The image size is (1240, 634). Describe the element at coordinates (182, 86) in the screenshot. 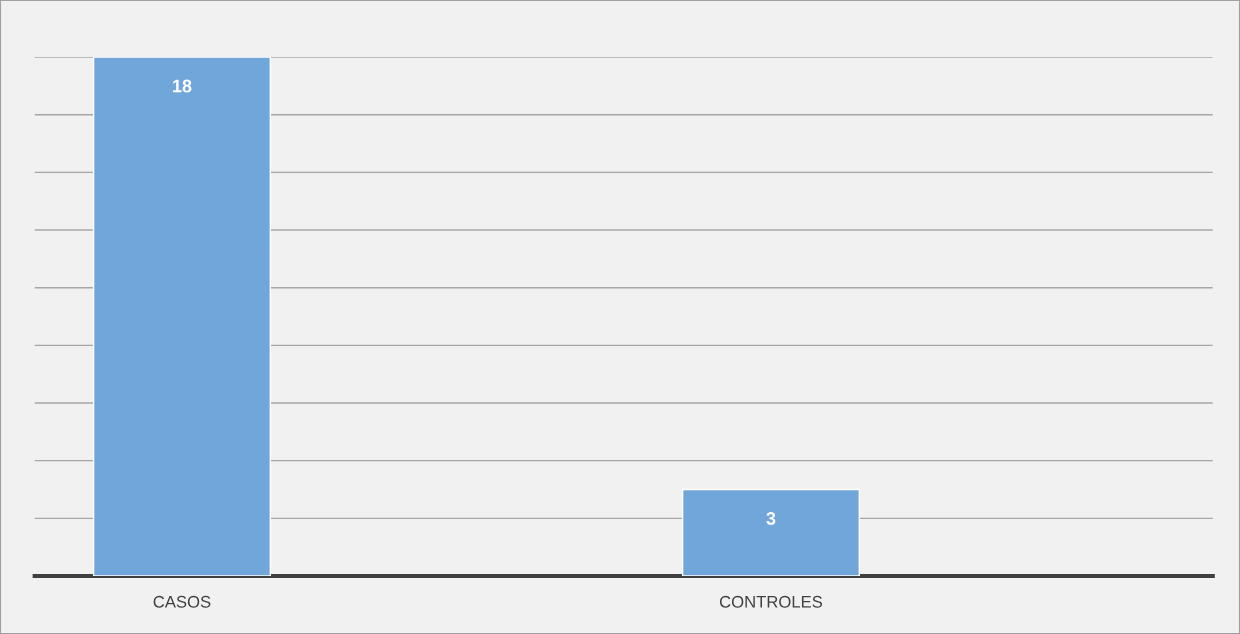

I see `data-label: 18` at that location.